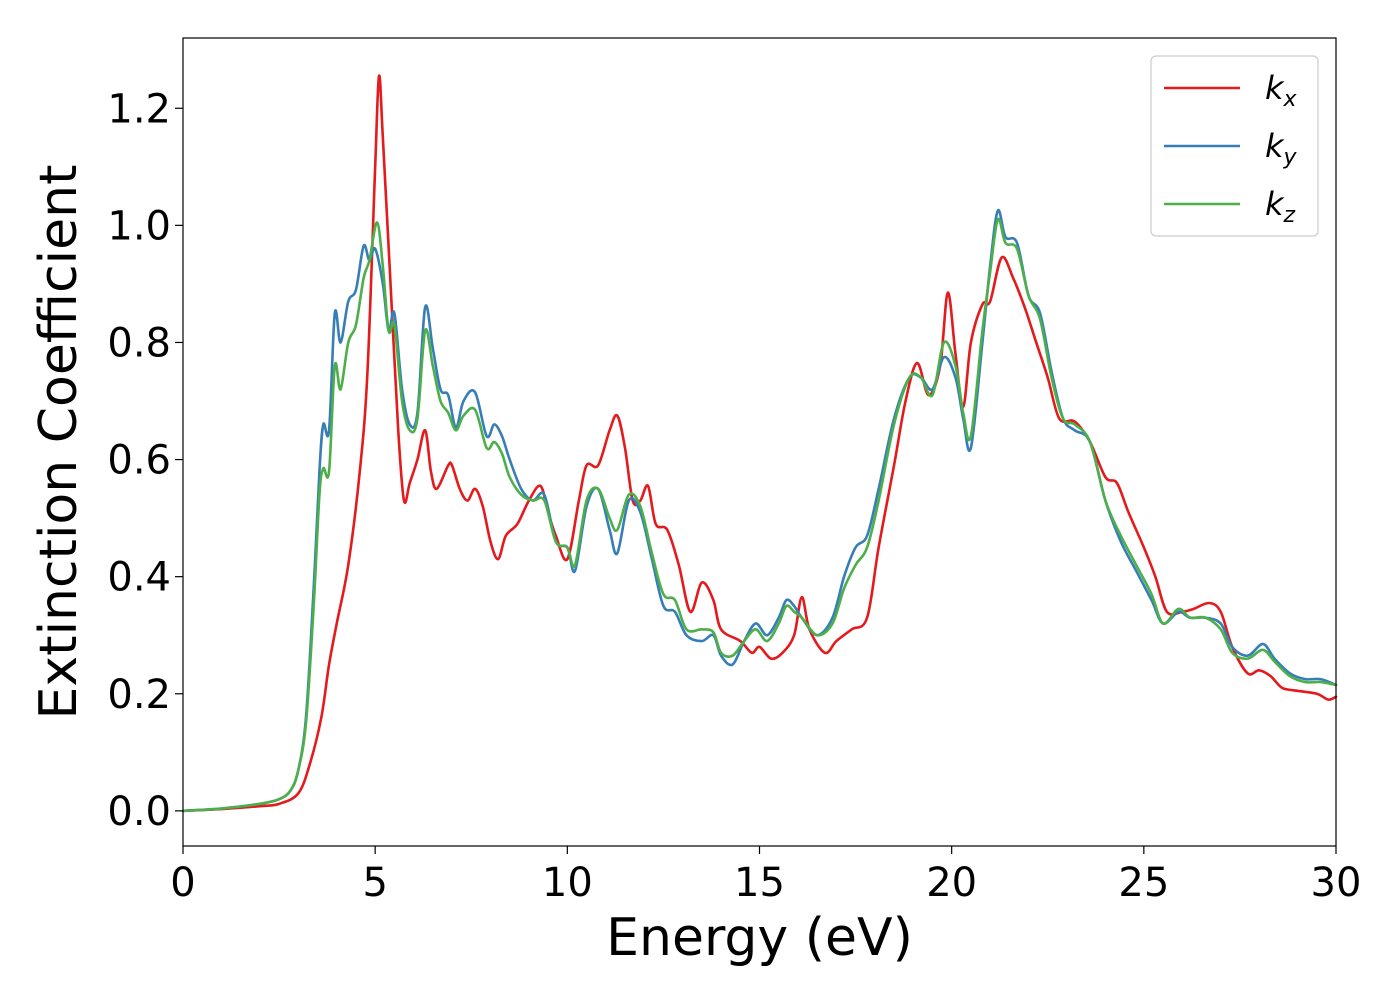 This screenshot has height=1000, width=1400. Describe the element at coordinates (139, 226) in the screenshot. I see `y-tick-label: 1.0` at that location.